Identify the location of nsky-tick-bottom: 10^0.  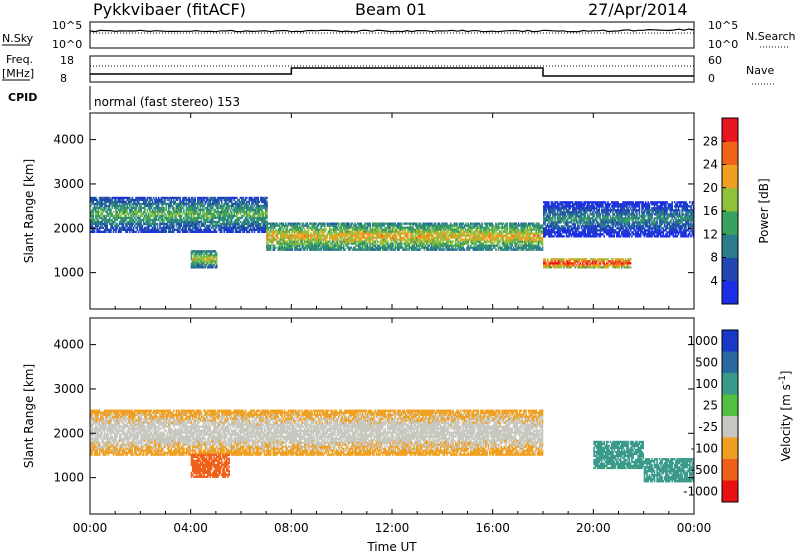
(67, 44).